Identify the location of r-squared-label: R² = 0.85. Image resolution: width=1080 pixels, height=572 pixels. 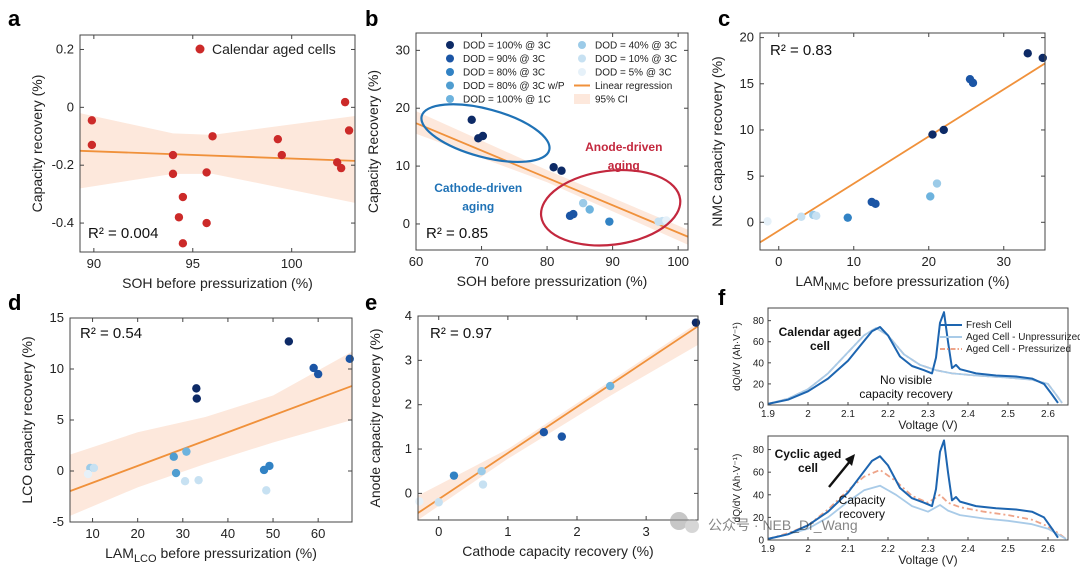
(457, 233).